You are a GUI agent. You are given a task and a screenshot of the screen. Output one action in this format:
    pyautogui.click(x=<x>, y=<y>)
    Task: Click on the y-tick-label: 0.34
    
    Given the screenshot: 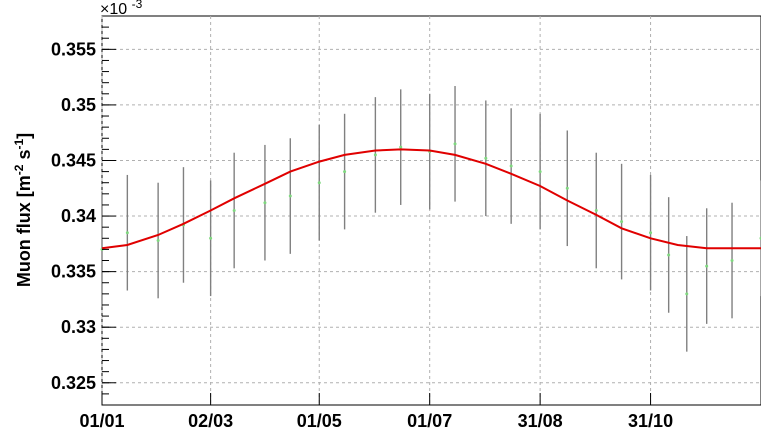 What is the action you would take?
    pyautogui.click(x=78, y=216)
    